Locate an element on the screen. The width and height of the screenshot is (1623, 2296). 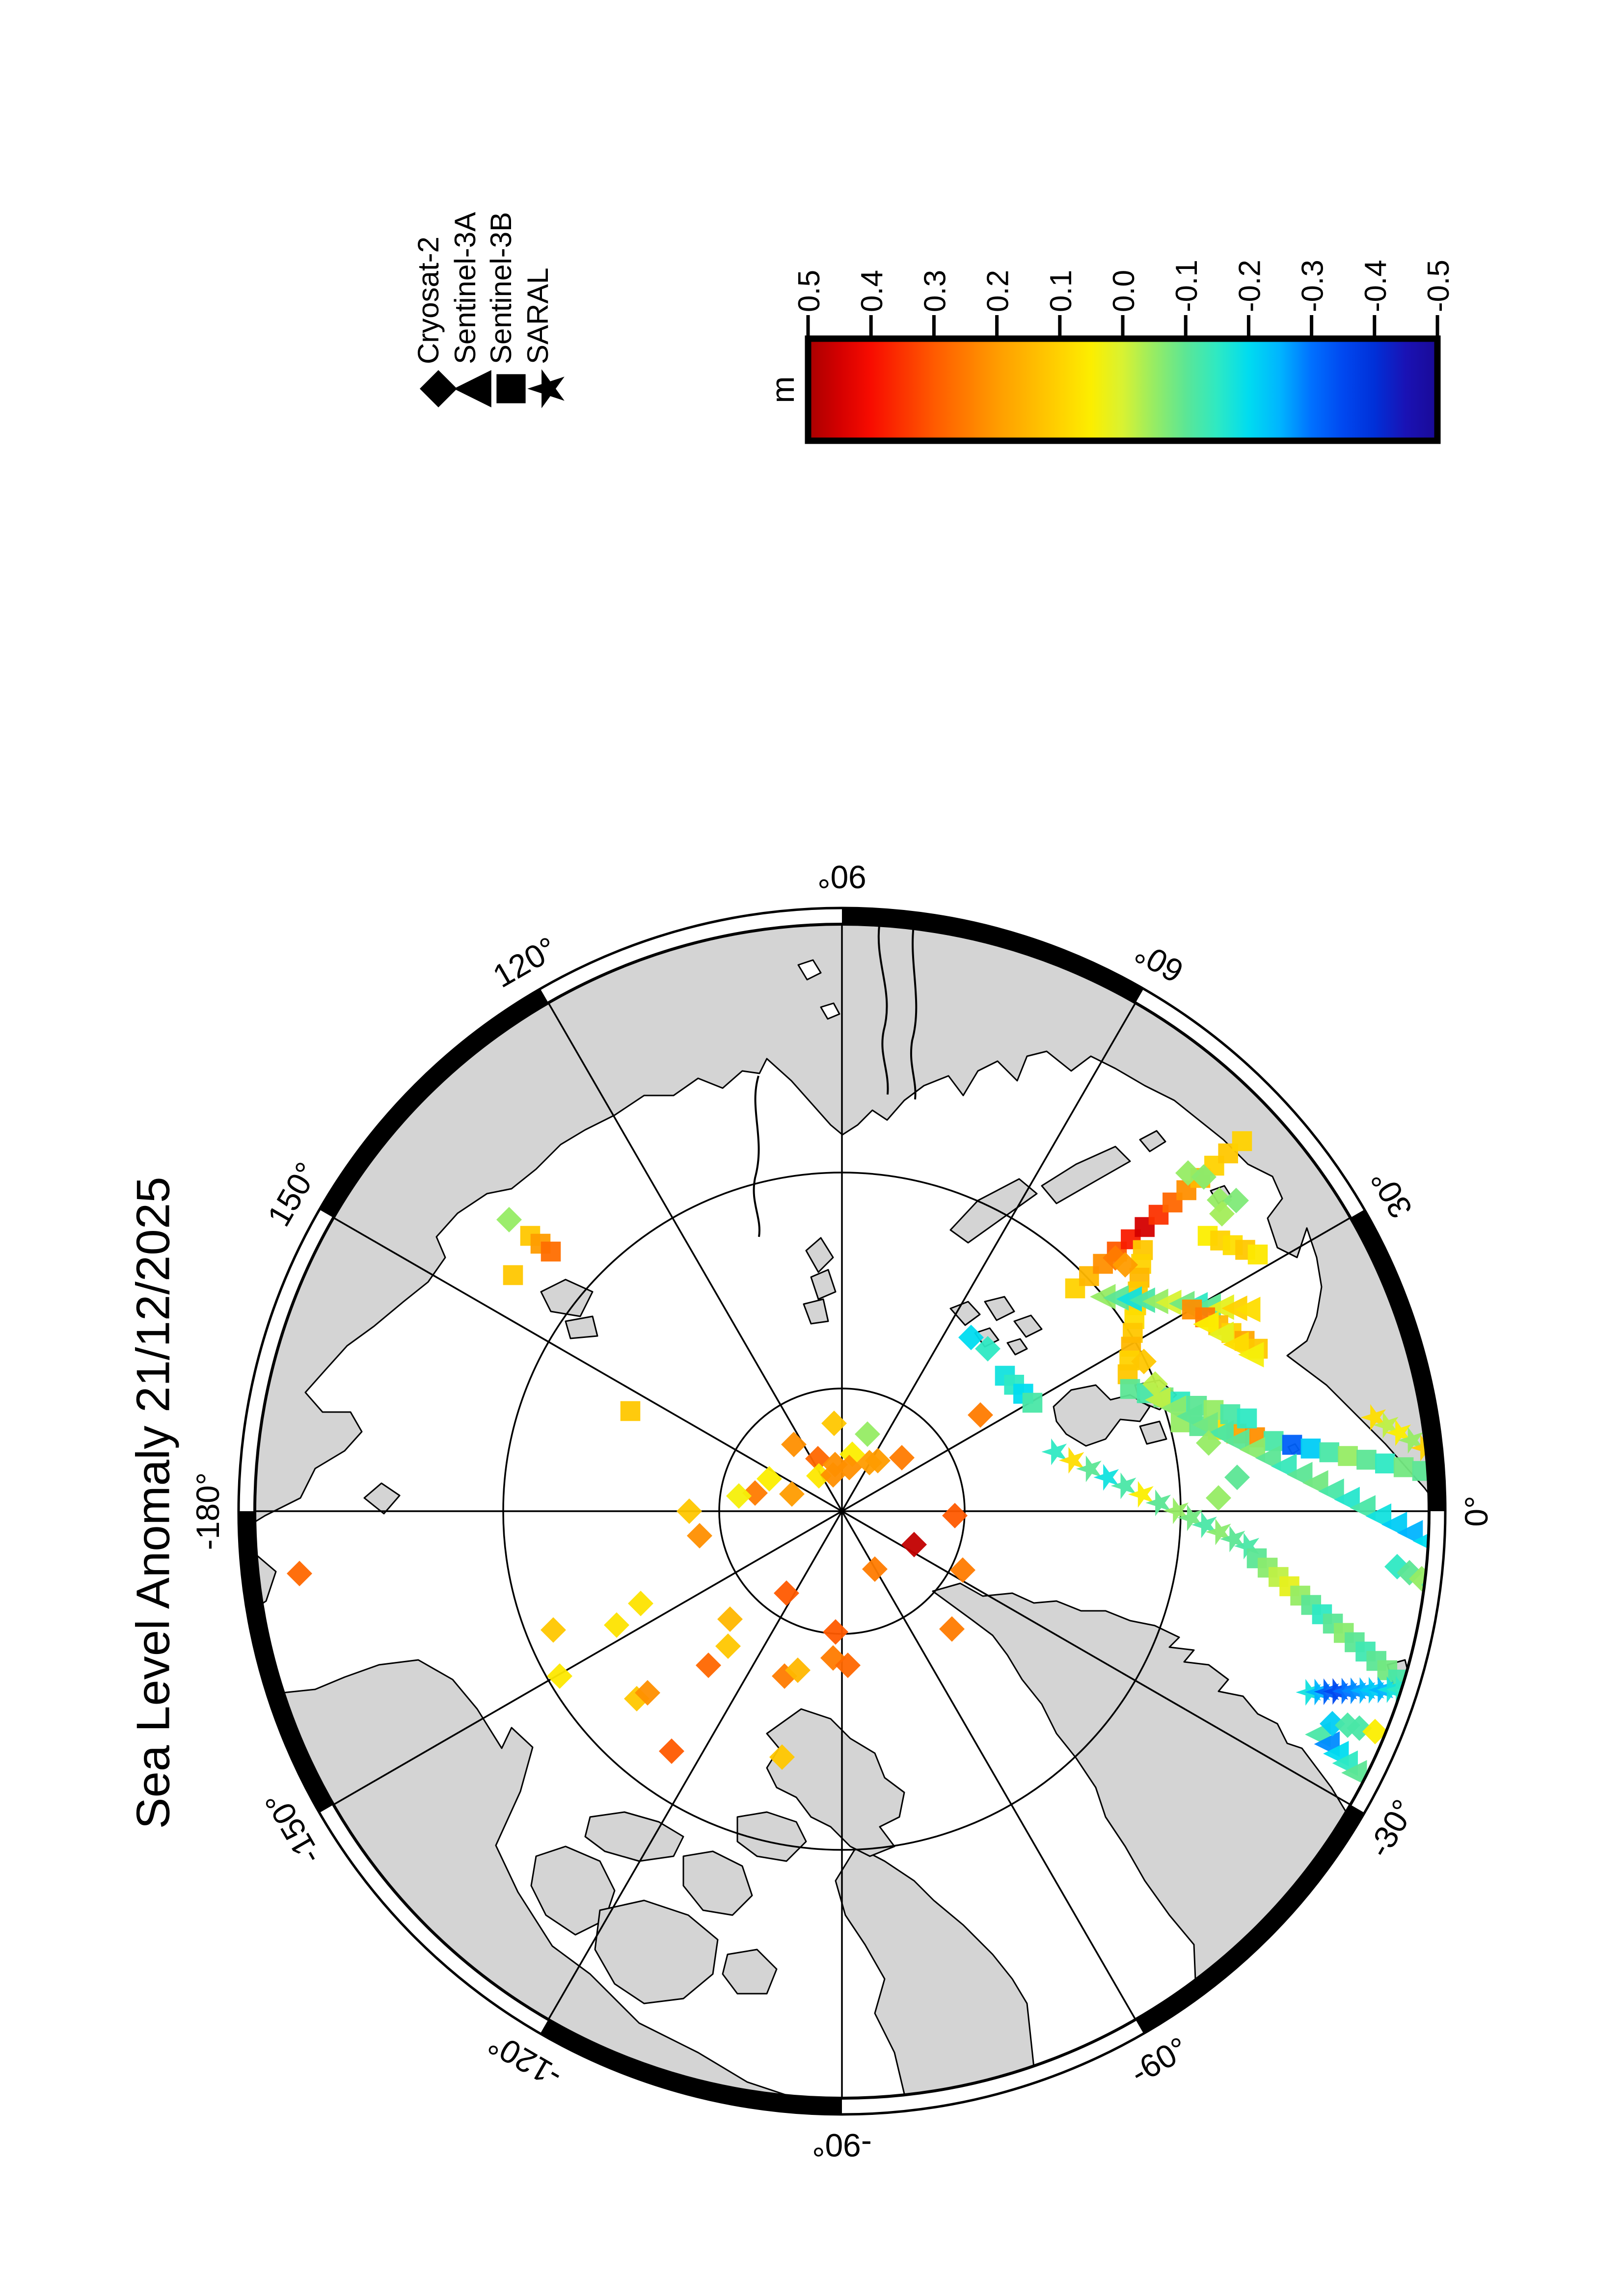
legend-symbols is located at coordinates (492, 388).